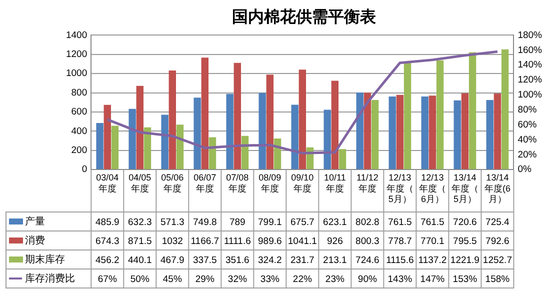  I want to click on data-label: 1041.1, so click(302, 242).